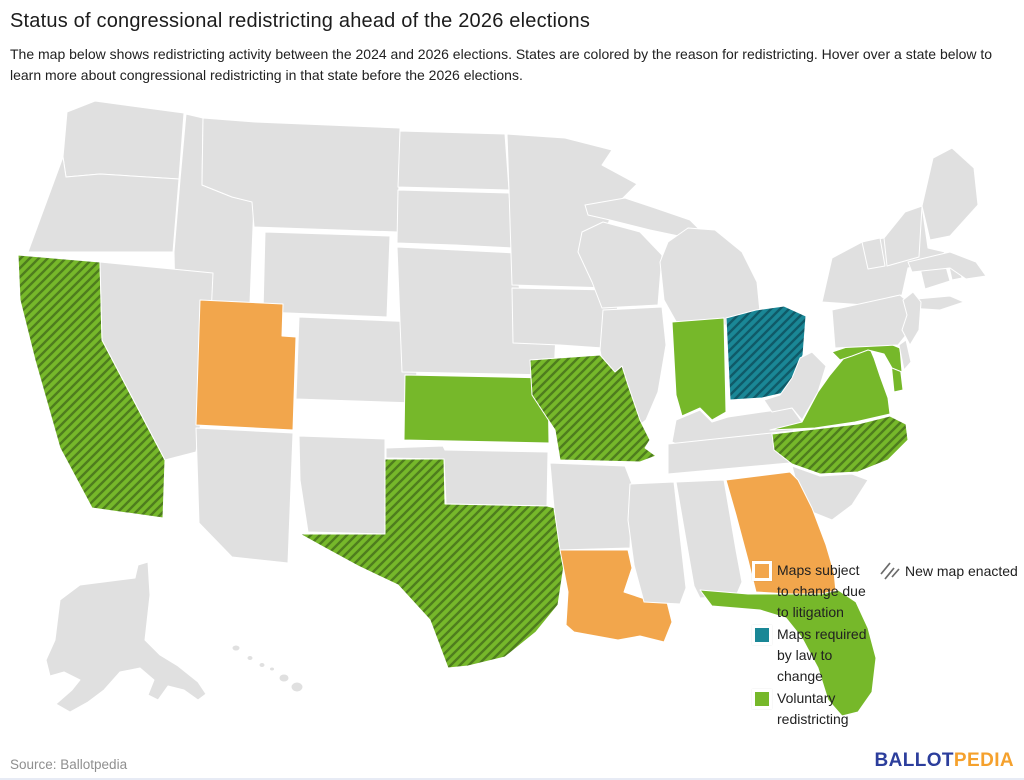 This screenshot has width=1024, height=780. I want to click on state-CO, so click(357, 360).